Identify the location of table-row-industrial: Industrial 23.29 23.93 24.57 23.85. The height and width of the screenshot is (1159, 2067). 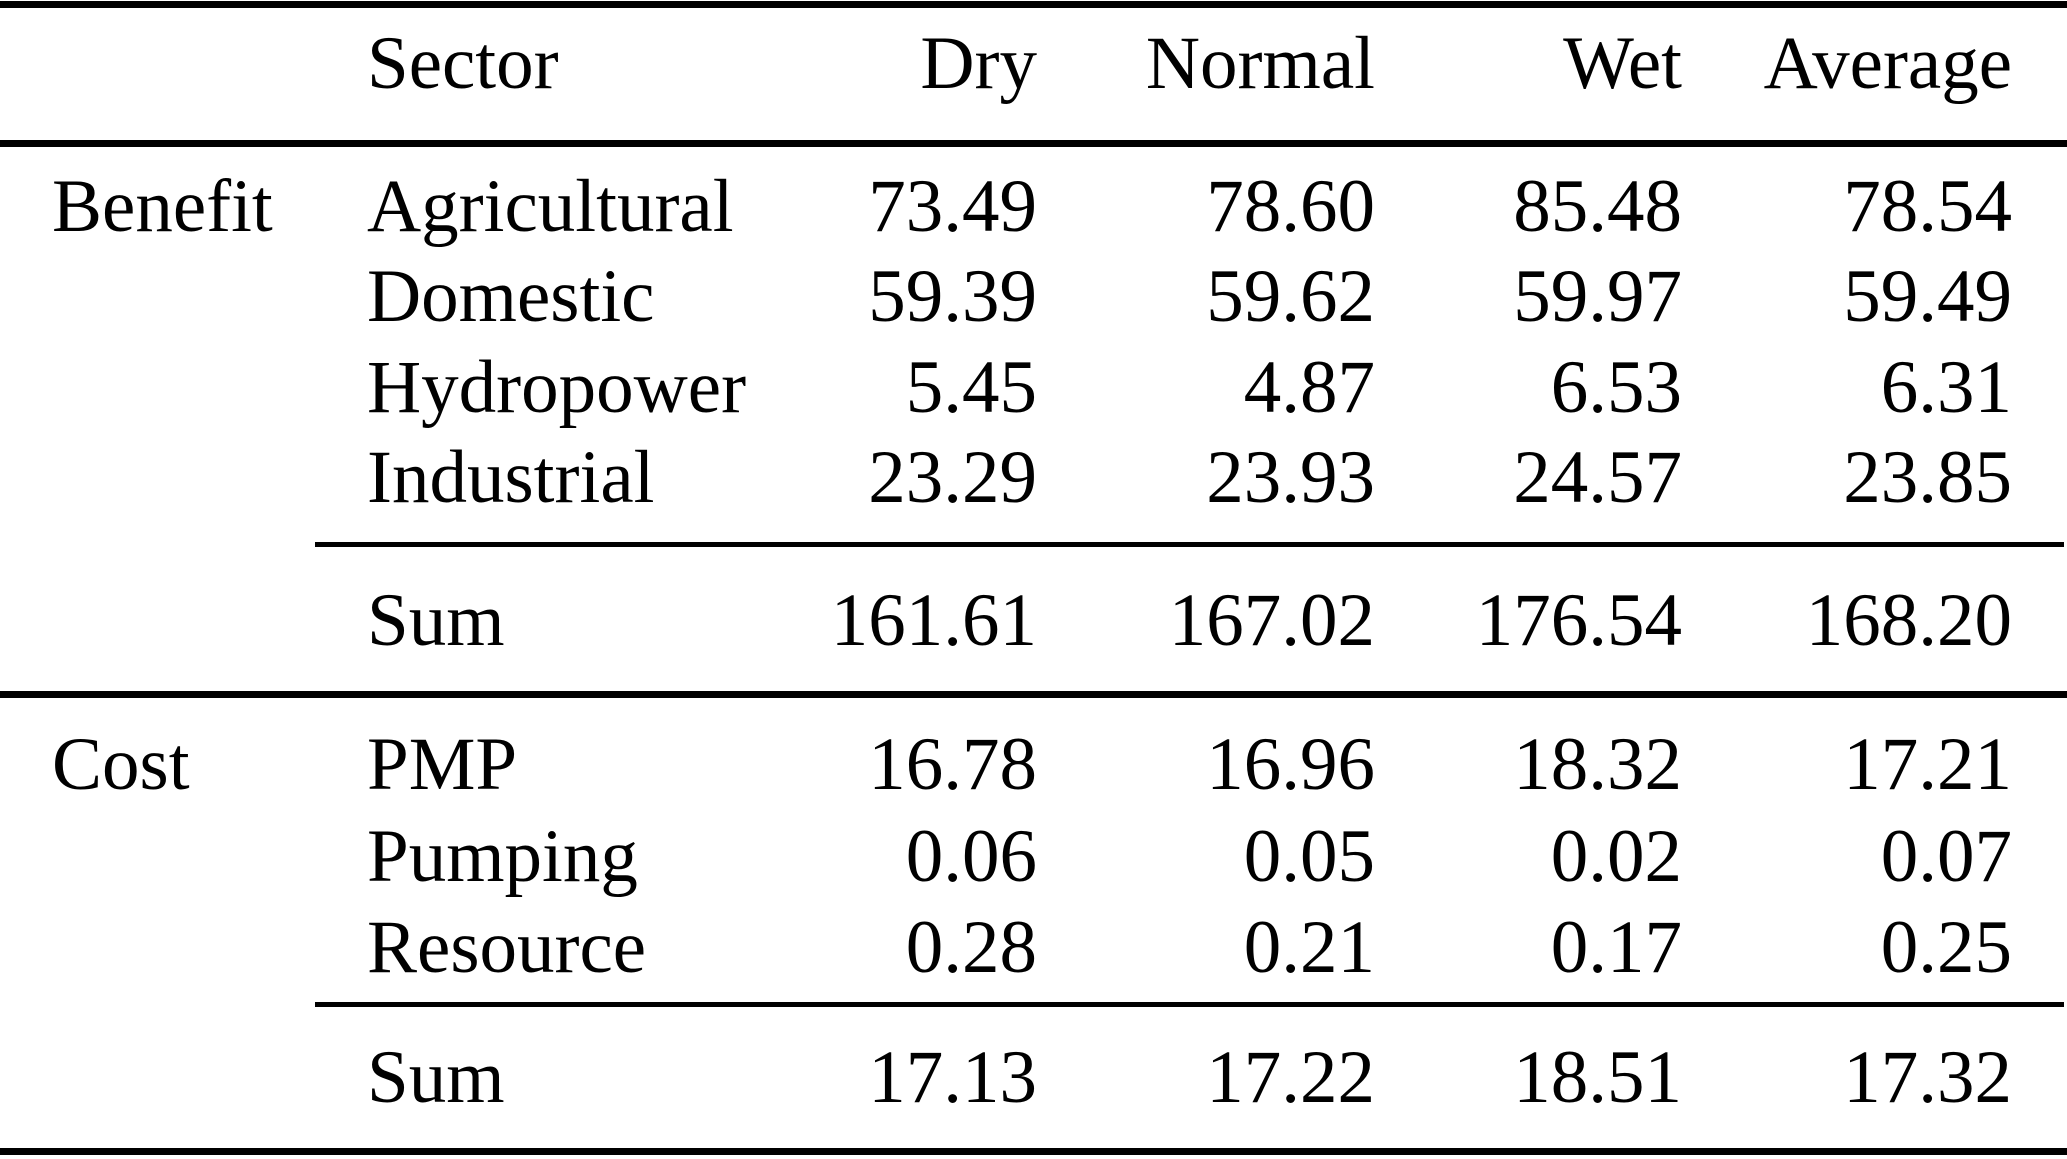
(1033, 477).